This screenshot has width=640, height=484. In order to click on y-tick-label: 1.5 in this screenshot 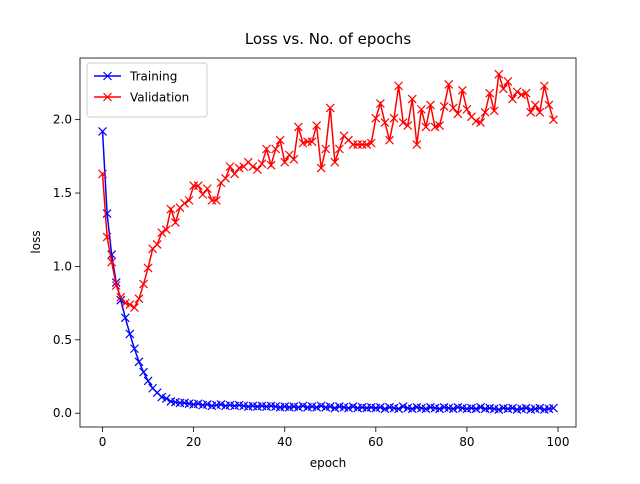, I will do `click(62, 193)`.